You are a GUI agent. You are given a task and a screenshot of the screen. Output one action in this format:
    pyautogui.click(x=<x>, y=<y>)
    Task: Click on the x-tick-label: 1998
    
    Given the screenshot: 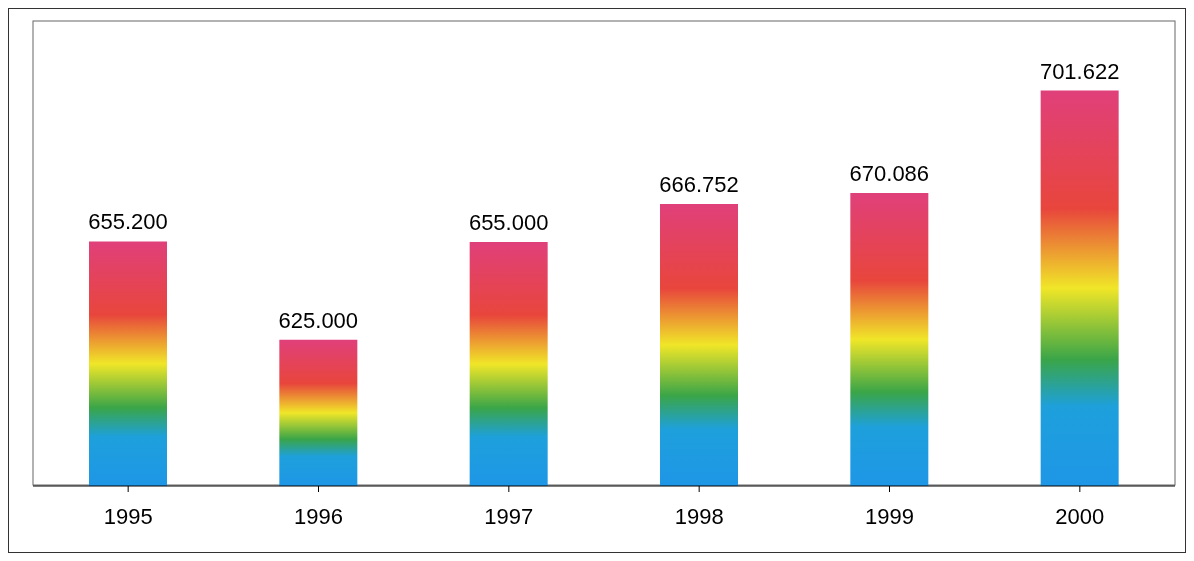 What is the action you would take?
    pyautogui.click(x=699, y=516)
    